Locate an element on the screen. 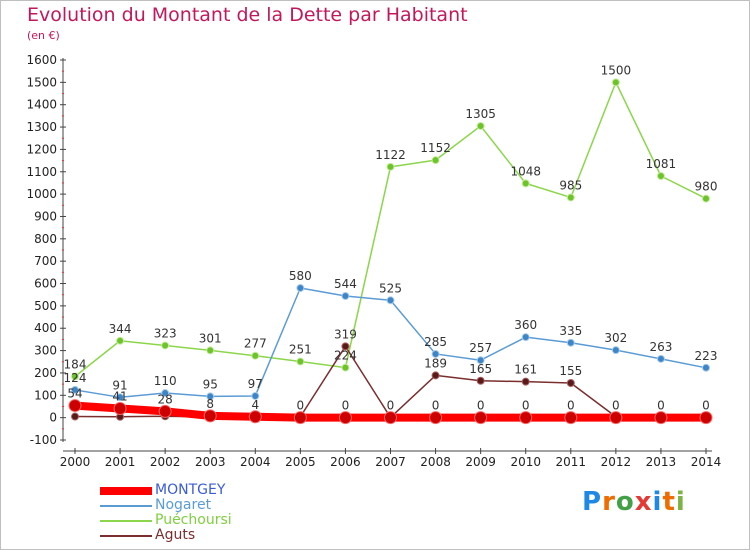 This screenshot has height=550, width=750. x-tick-label: 2004 is located at coordinates (255, 462).